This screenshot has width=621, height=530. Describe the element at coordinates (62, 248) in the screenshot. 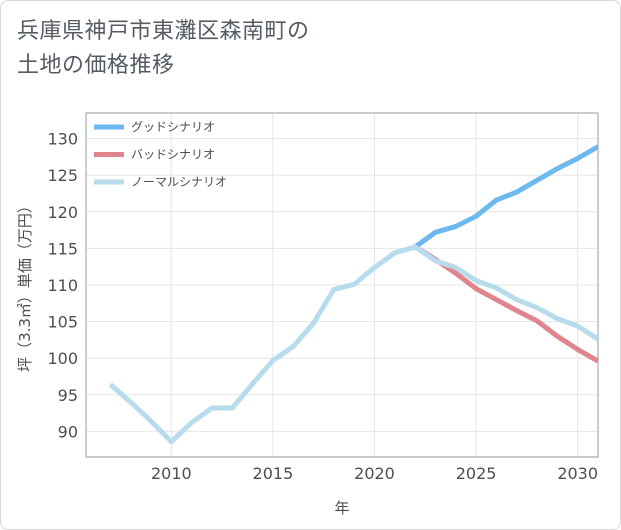

I see `y-tick-label-115: 115` at that location.